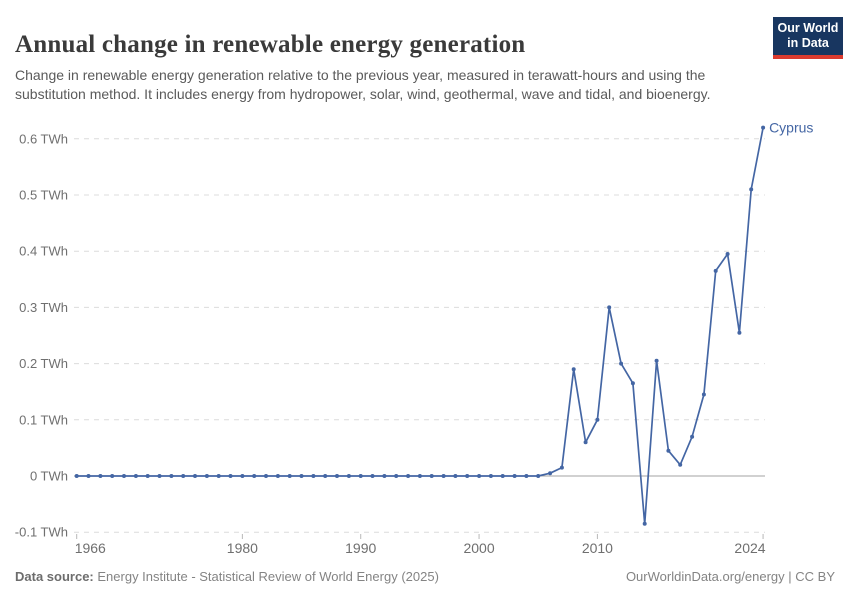  What do you see at coordinates (808, 28) in the screenshot?
I see `owid-logo-line1: Our World` at bounding box center [808, 28].